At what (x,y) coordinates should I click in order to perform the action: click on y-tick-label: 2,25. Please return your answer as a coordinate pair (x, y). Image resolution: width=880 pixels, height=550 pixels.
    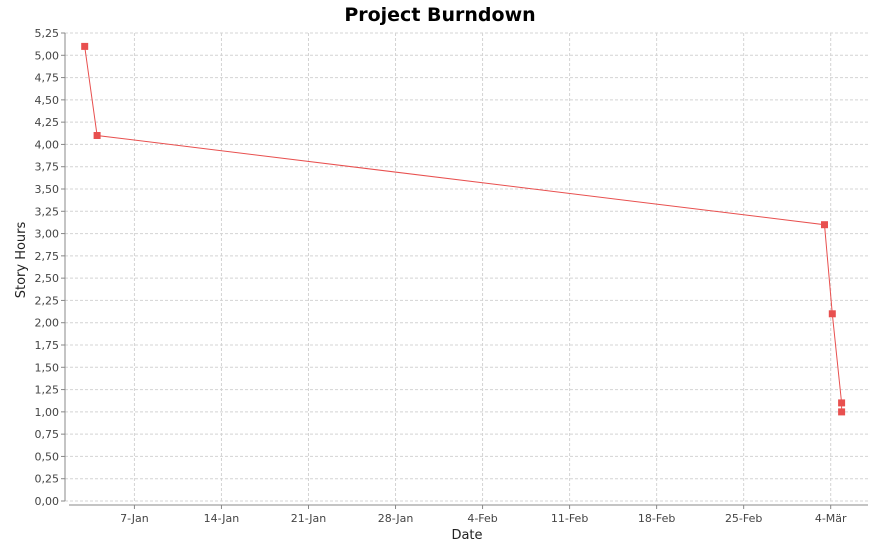
    Looking at the image, I should click on (47, 300).